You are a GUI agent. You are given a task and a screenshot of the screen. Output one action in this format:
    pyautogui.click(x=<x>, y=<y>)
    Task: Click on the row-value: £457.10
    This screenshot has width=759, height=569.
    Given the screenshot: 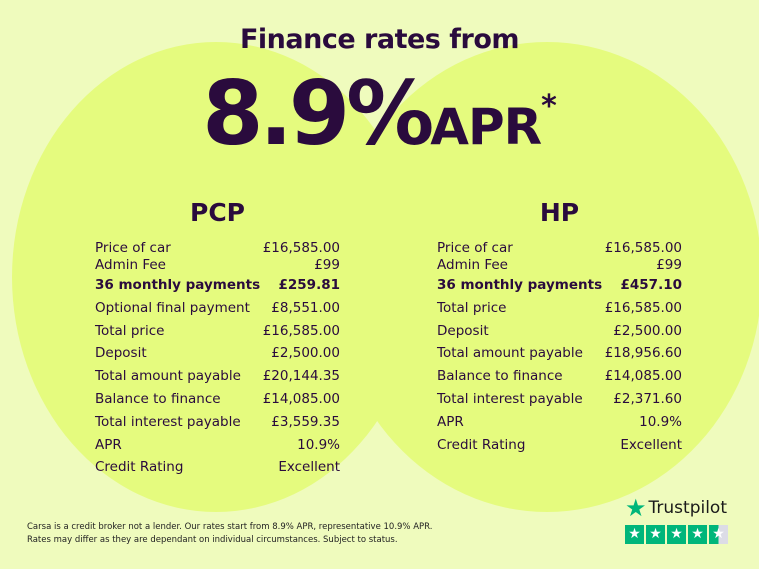 What is the action you would take?
    pyautogui.click(x=651, y=285)
    